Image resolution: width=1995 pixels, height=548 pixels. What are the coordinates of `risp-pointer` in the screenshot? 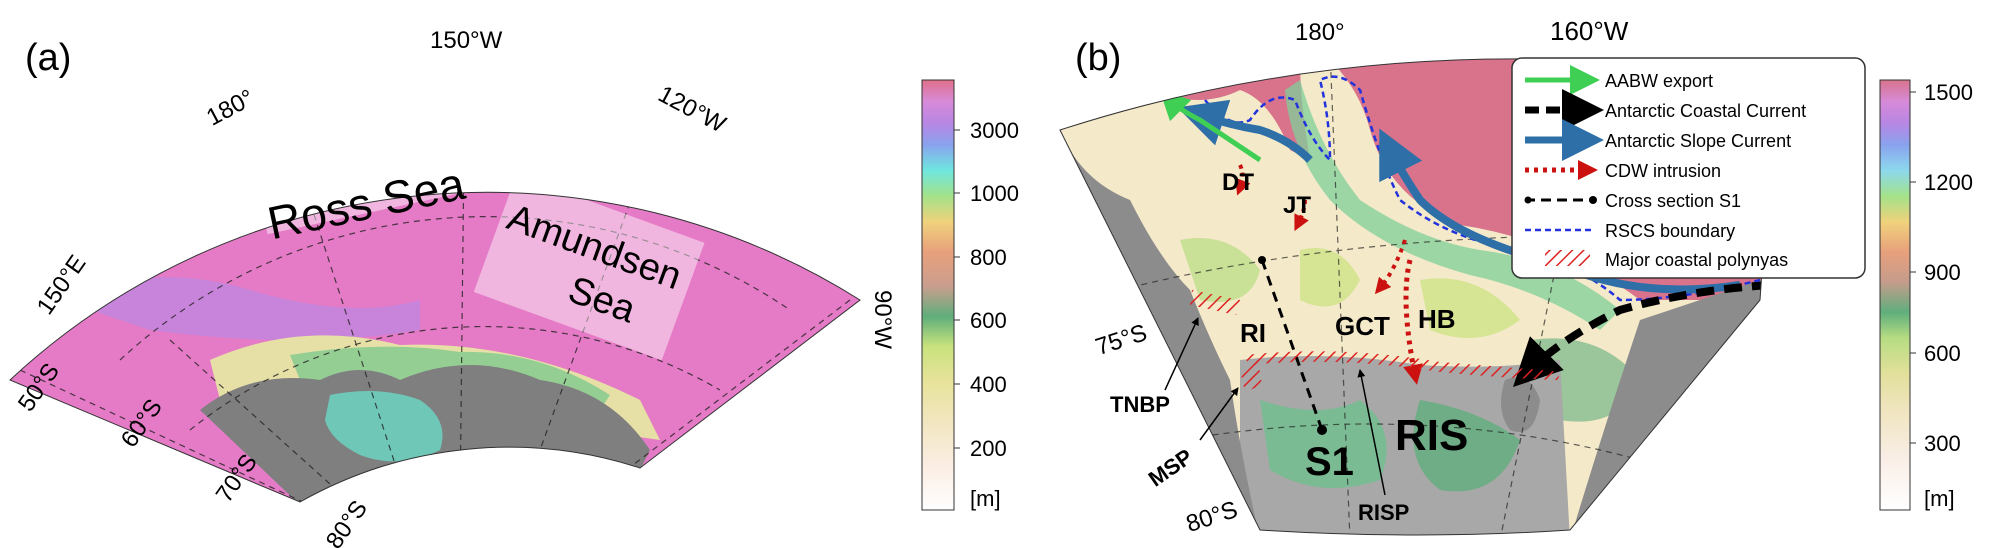 It's located at (1371, 432).